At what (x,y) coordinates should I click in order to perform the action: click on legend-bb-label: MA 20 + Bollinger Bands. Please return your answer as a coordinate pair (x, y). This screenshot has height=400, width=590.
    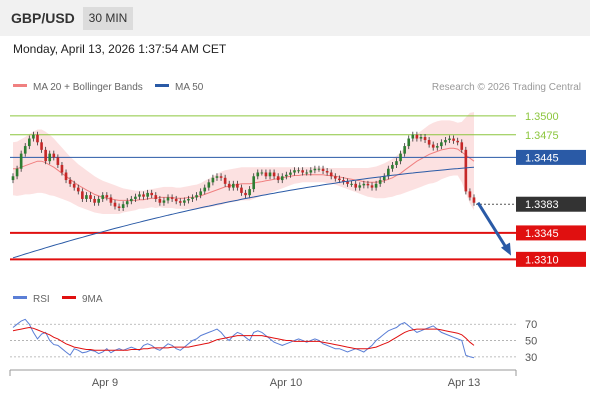
    Looking at the image, I should click on (88, 87).